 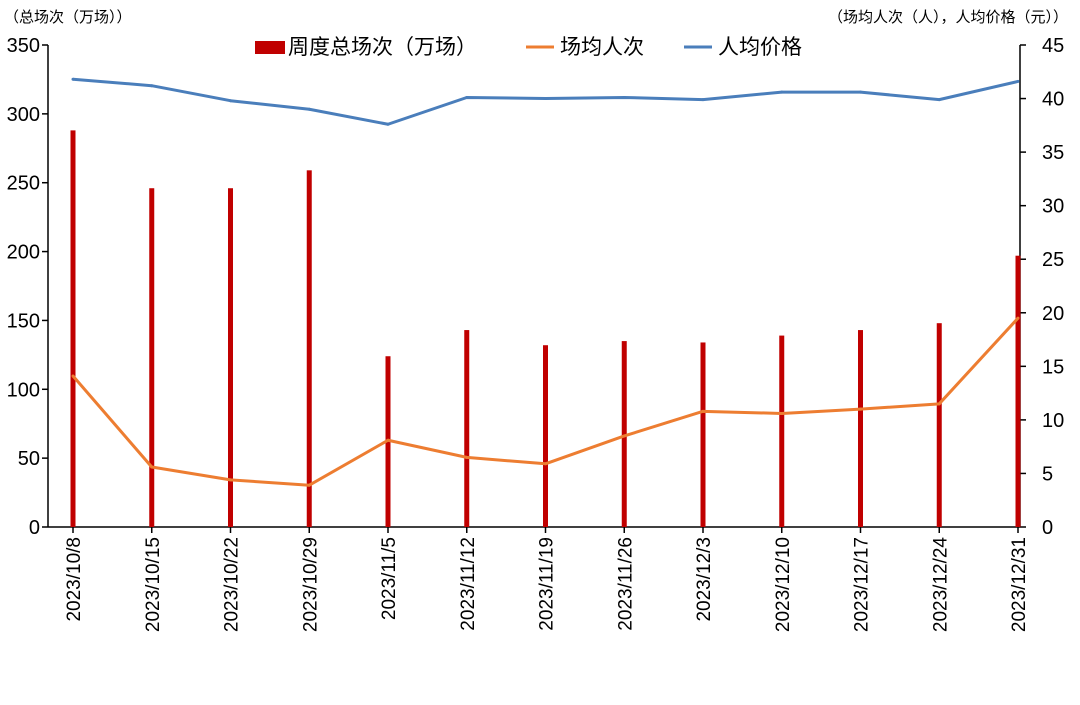 What do you see at coordinates (1053, 260) in the screenshot?
I see `right-axis-tick-label: 25` at bounding box center [1053, 260].